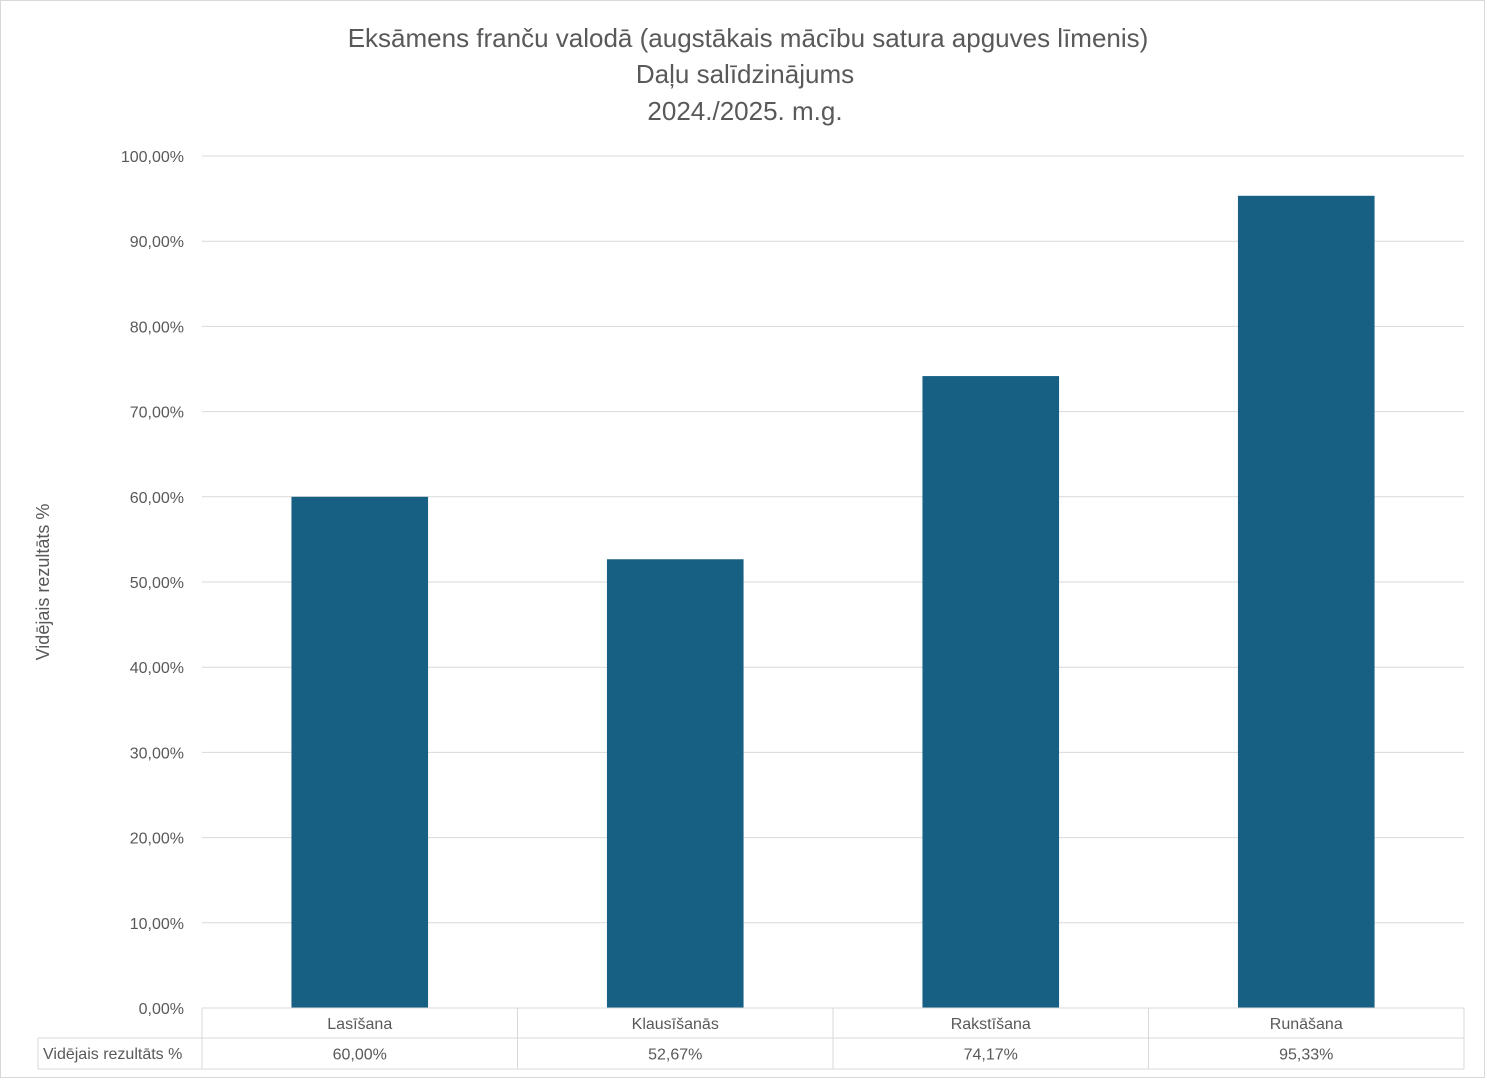 The height and width of the screenshot is (1081, 1487). What do you see at coordinates (991, 1055) in the screenshot?
I see `data-table-value: 74,17%` at bounding box center [991, 1055].